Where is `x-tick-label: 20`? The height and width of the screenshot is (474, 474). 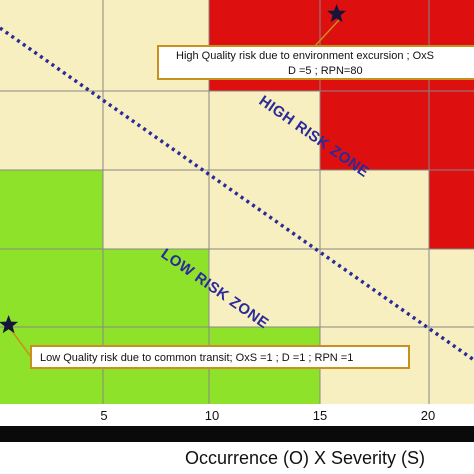
x-tick-label: 20 is located at coordinates (428, 415).